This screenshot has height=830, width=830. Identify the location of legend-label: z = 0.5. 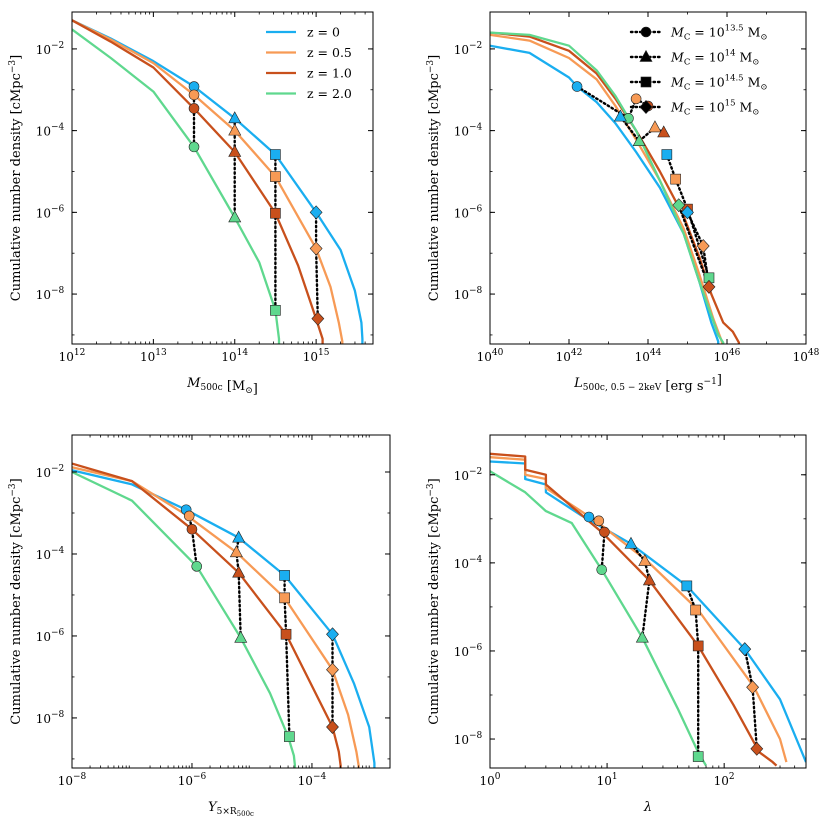
(329, 52).